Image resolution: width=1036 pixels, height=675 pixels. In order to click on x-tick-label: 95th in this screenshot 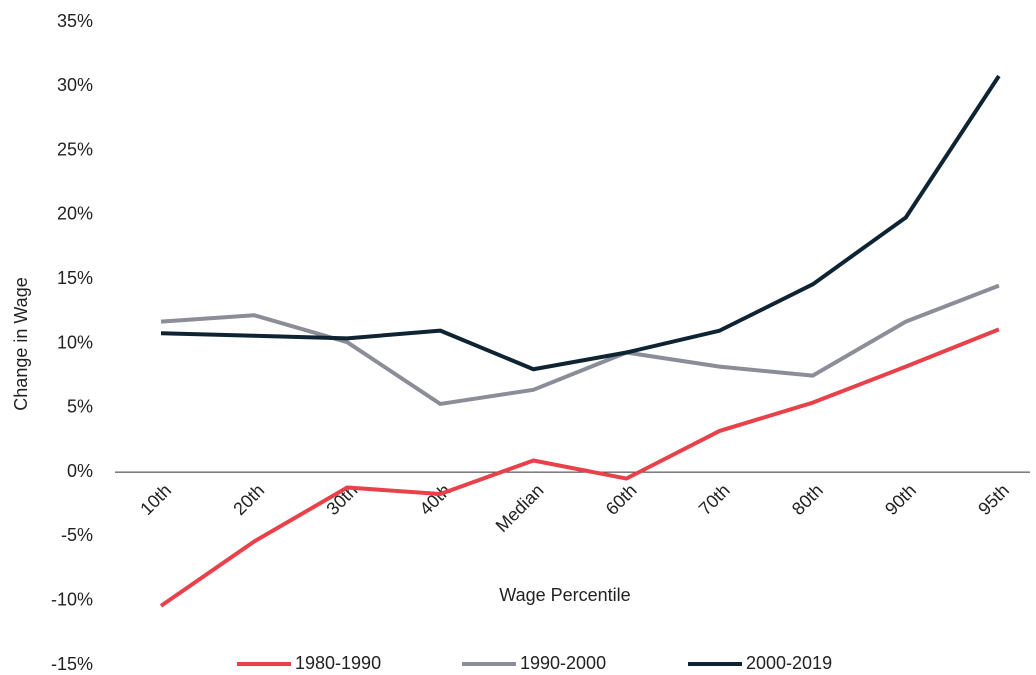, I will do `click(993, 499)`.